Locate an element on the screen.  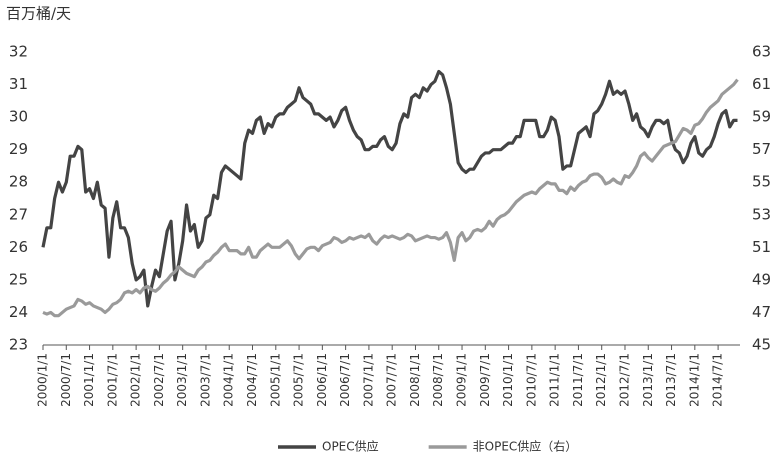
y2-tick-label: 59 is located at coordinates (761, 117).